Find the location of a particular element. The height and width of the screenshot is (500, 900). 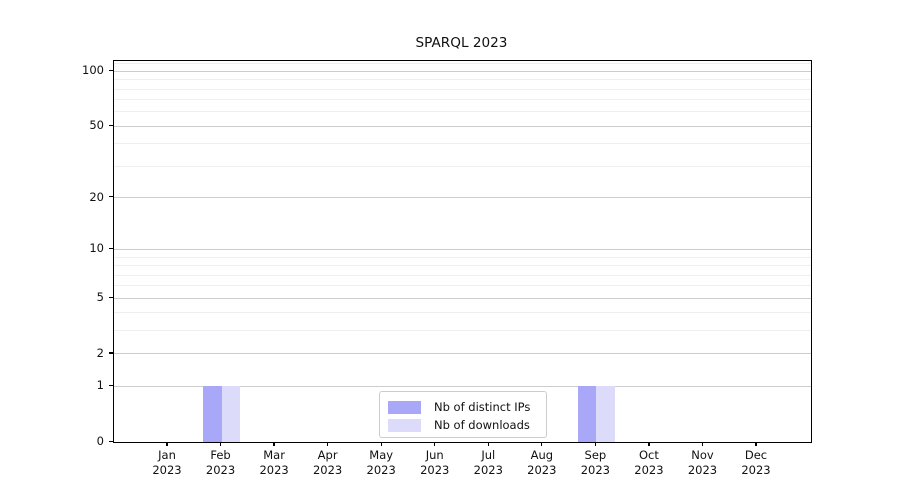

x-tick-month: Dec is located at coordinates (756, 455).